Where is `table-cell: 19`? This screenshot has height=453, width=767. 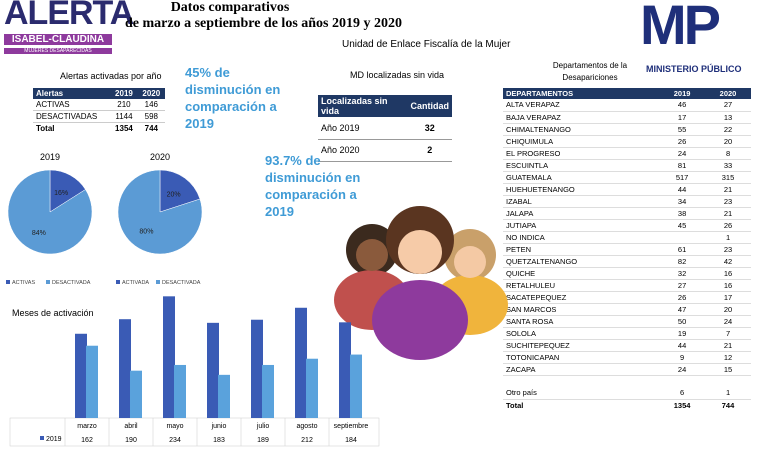
table-cell: 19 is located at coordinates (682, 333).